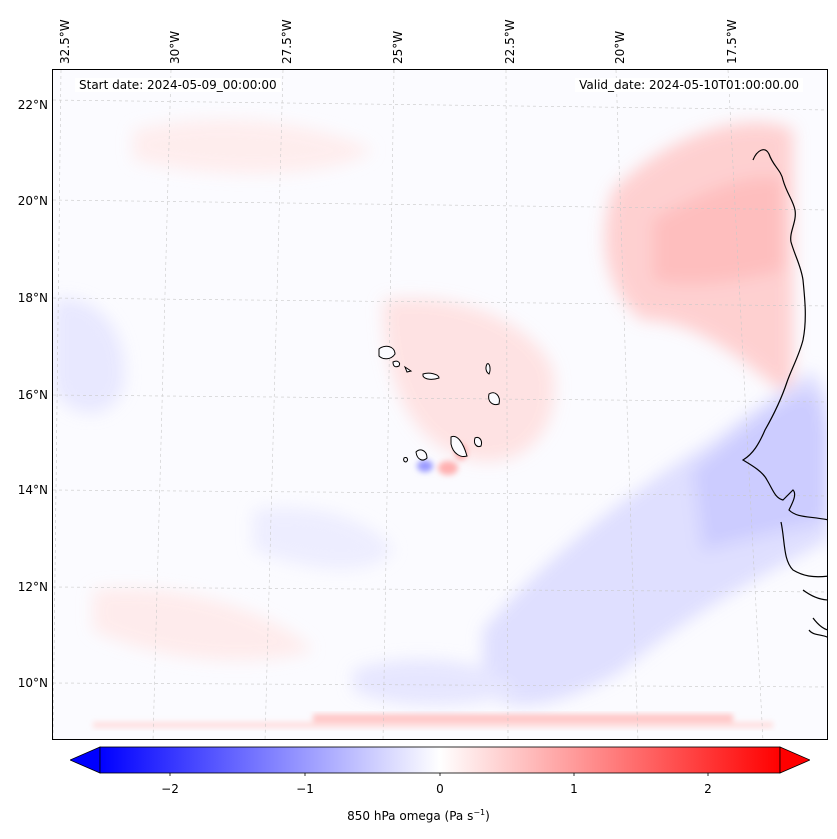 The height and width of the screenshot is (839, 837). I want to click on colorbar-tick-4: 1, so click(574, 789).